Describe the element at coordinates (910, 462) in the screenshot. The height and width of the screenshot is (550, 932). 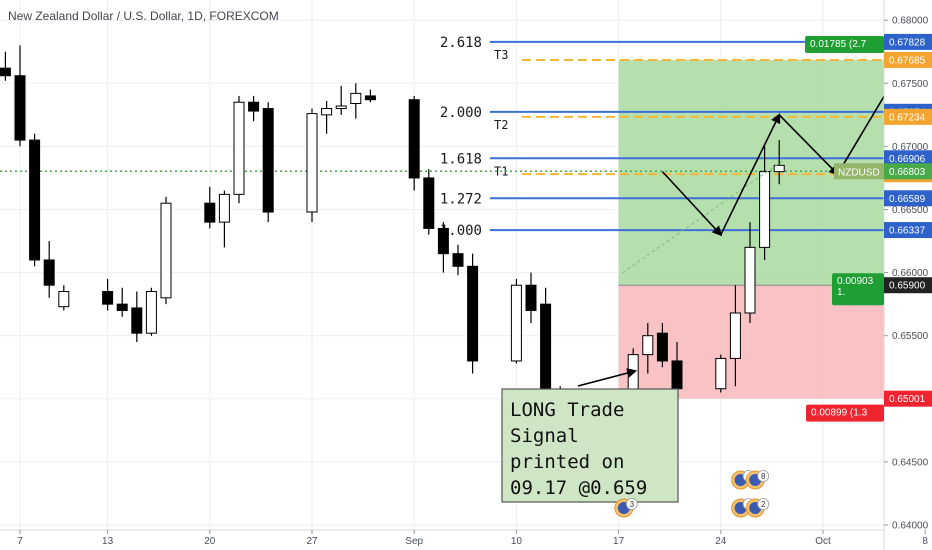
I see `y-tick-label-7: 0.64500` at that location.